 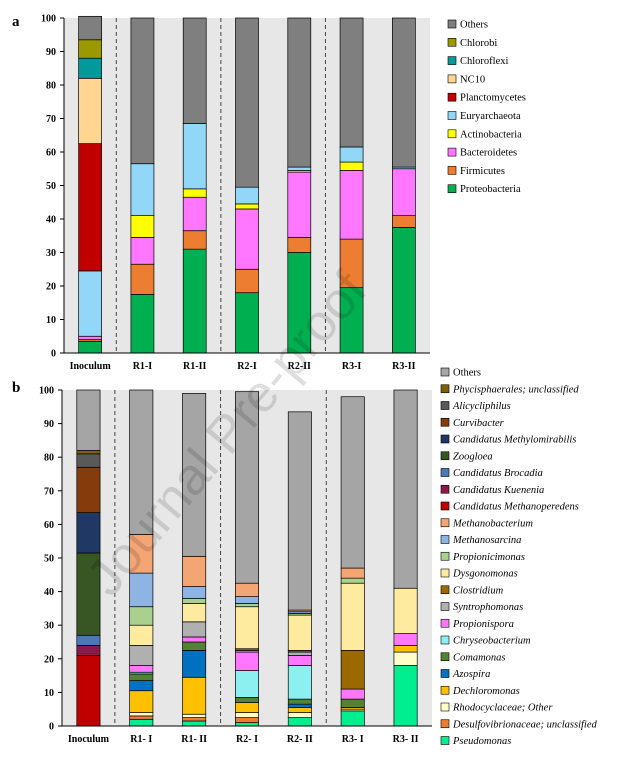 What do you see at coordinates (247, 739) in the screenshot?
I see `x-tick-label: R2- I` at bounding box center [247, 739].